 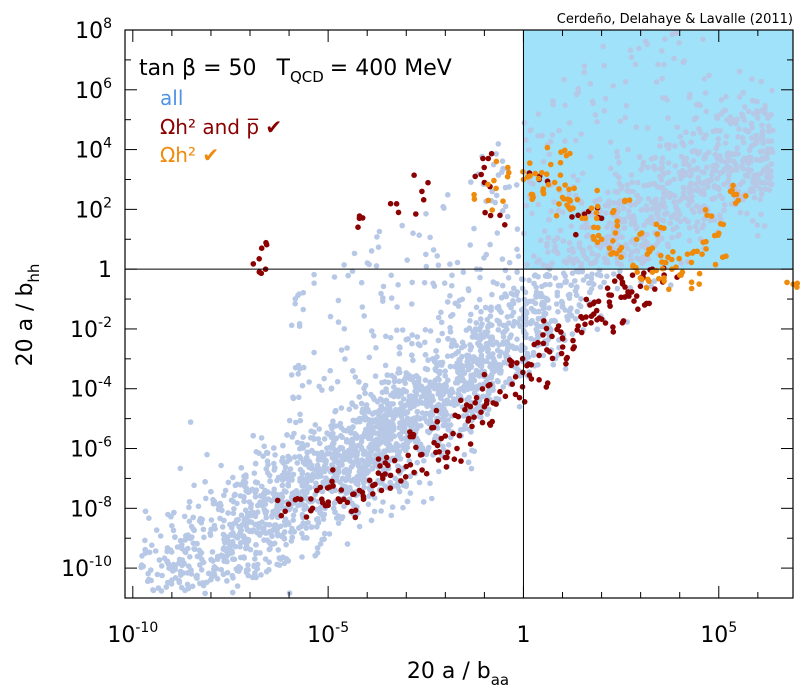 I want to click on t-qcd-symbol: T, so click(x=283, y=68).